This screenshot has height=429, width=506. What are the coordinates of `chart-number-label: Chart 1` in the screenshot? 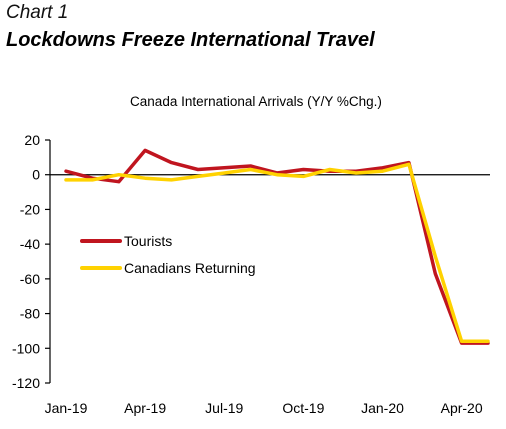 It's located at (37, 12).